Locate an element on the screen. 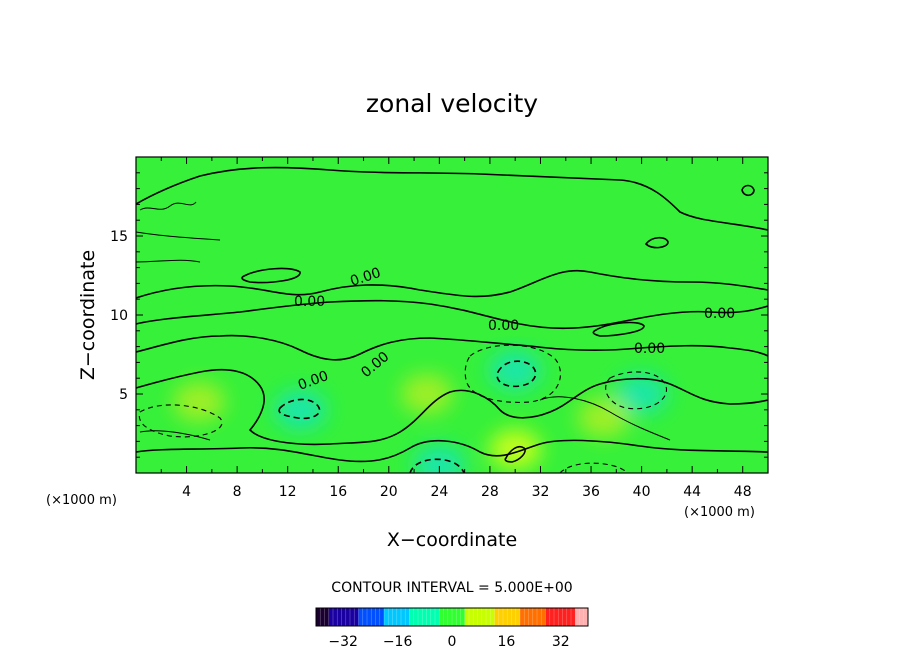 This screenshot has width=904, height=654. x-tick-label: 12 is located at coordinates (288, 492).